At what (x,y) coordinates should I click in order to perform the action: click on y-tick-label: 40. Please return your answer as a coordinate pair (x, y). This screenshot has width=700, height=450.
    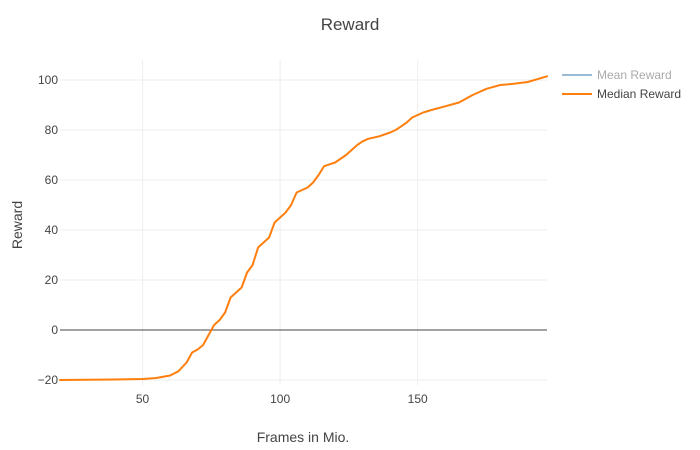
    Looking at the image, I should click on (52, 230).